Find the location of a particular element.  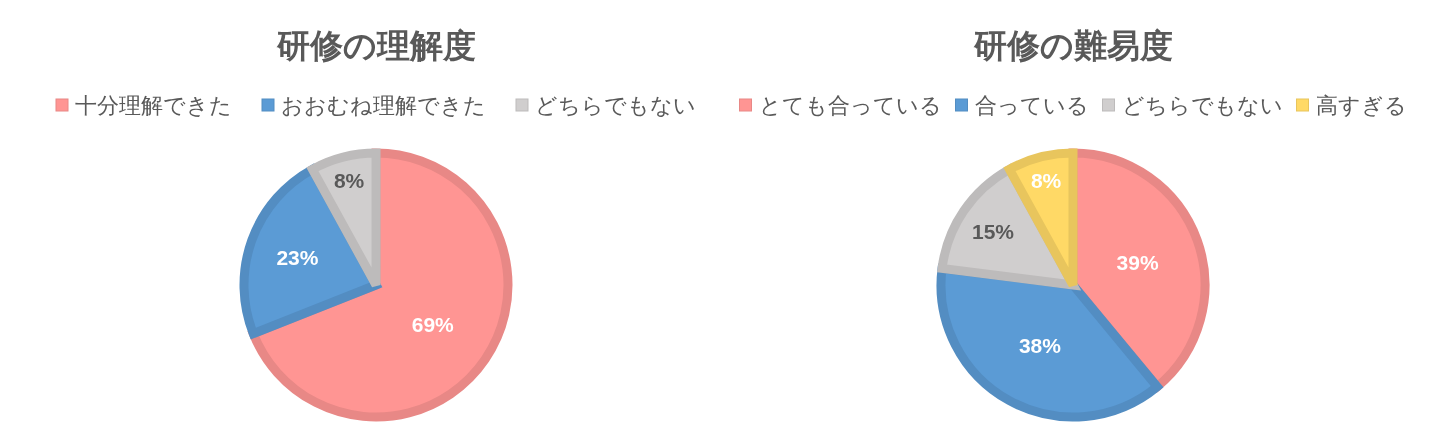

data-label: 38% is located at coordinates (1040, 345).